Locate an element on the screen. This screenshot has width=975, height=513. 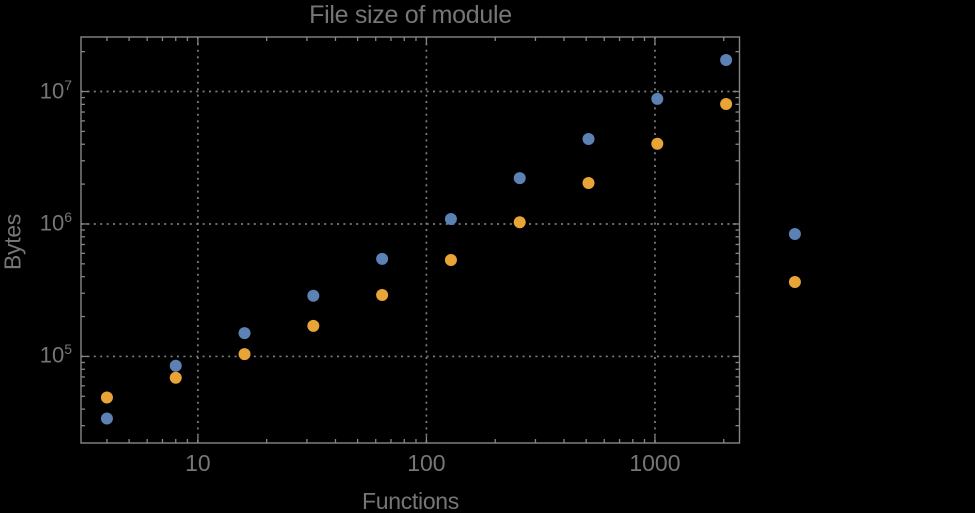
y-tick-label: 10⁶ is located at coordinates (55, 222).